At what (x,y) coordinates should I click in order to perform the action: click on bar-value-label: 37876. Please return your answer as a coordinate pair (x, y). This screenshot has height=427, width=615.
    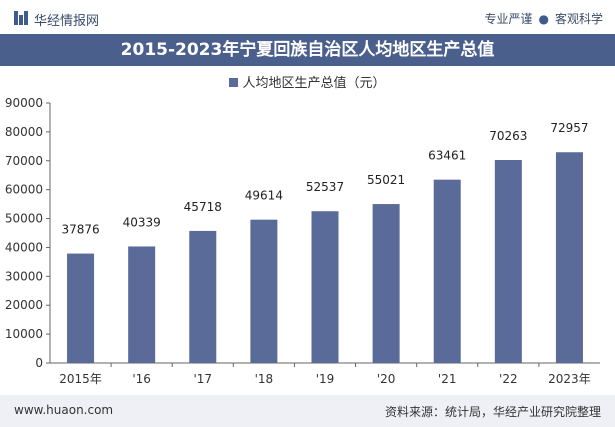
    Looking at the image, I should click on (80, 230).